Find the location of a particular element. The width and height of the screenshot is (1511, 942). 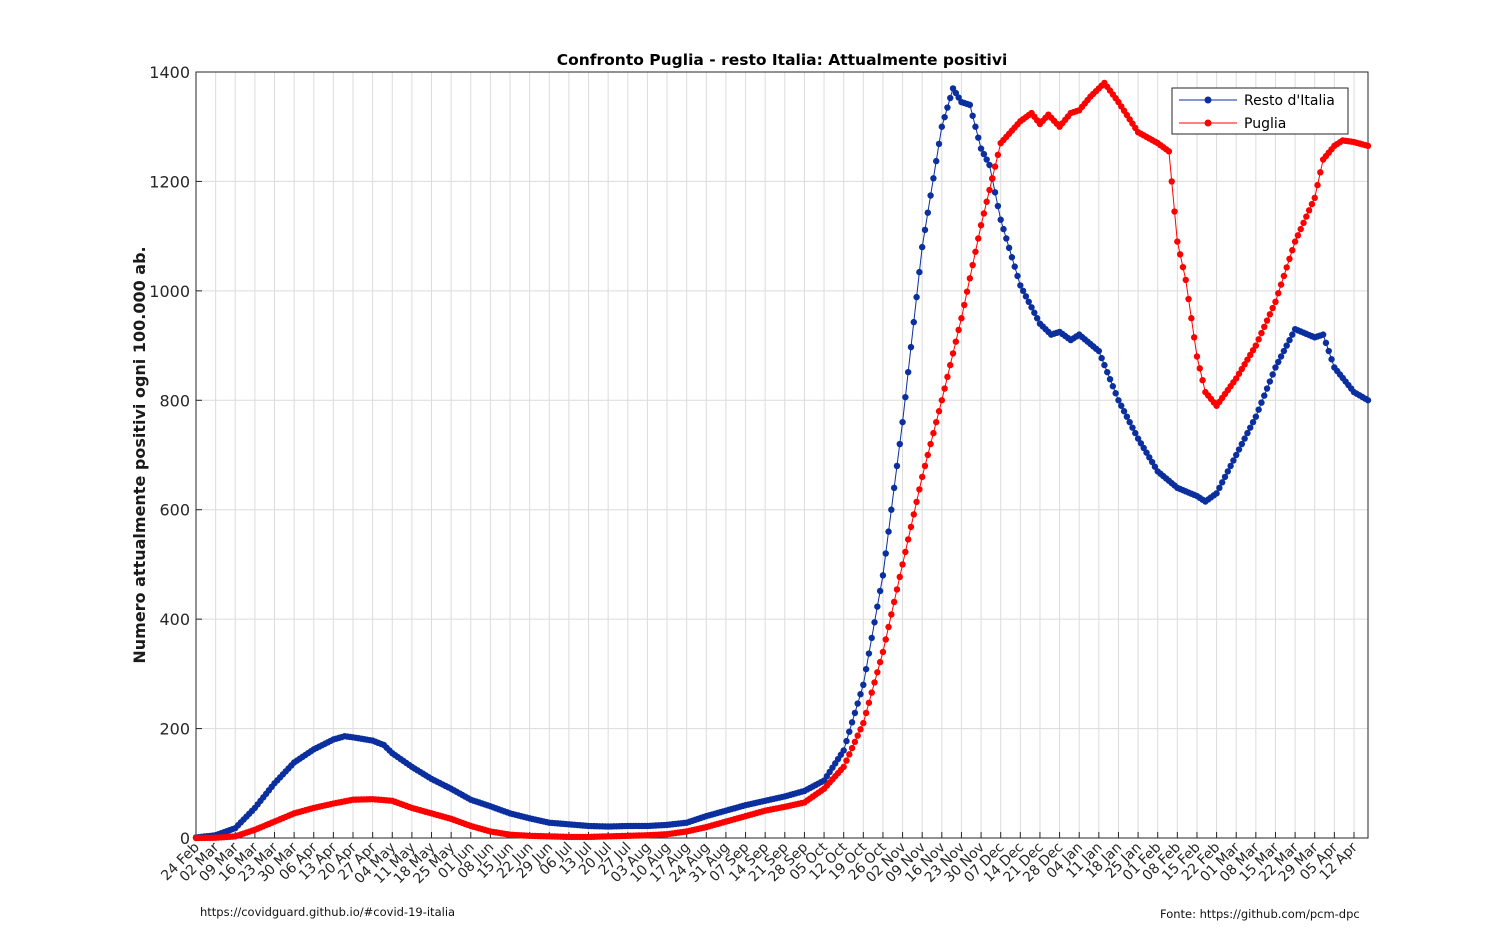

y-tick-label: 800 is located at coordinates (174, 400).